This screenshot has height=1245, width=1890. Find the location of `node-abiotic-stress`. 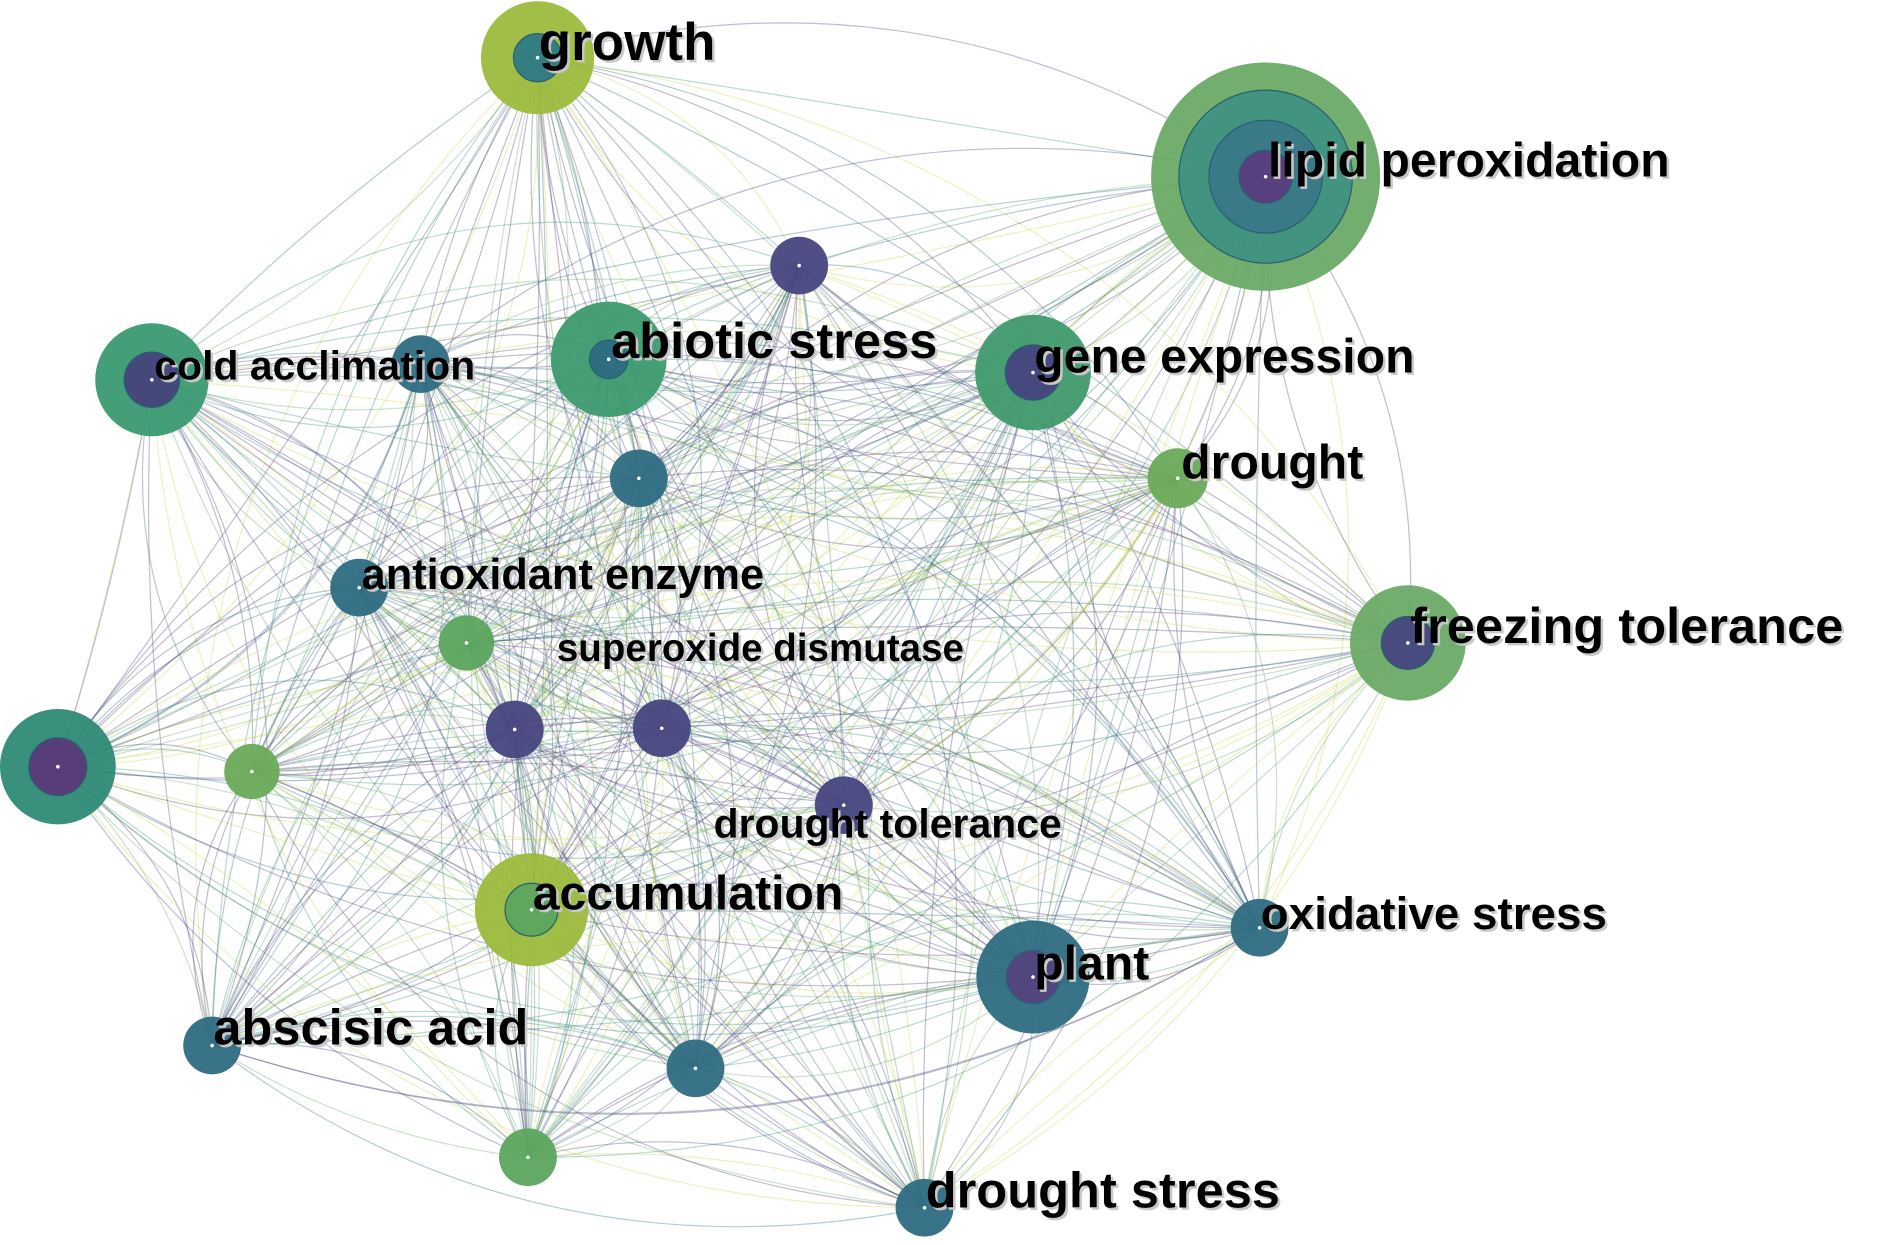

node-abiotic-stress is located at coordinates (608, 359).